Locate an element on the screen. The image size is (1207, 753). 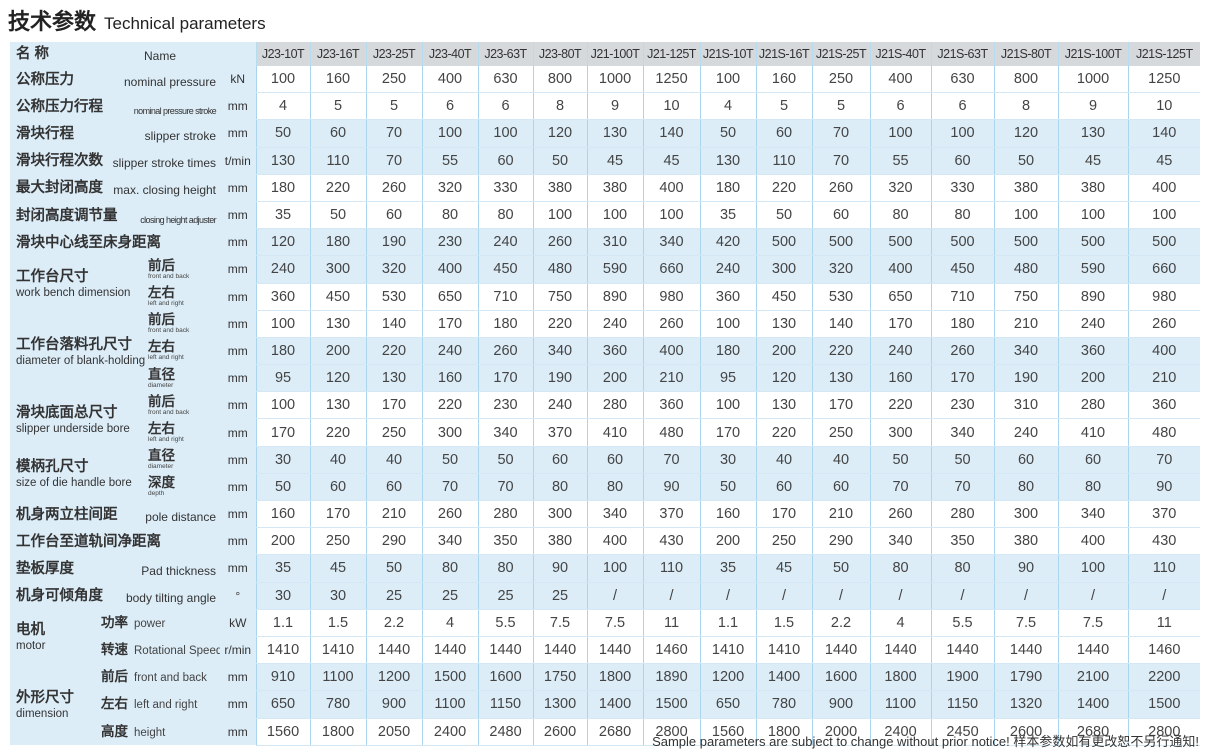
value-cell: 260 is located at coordinates (560, 242).